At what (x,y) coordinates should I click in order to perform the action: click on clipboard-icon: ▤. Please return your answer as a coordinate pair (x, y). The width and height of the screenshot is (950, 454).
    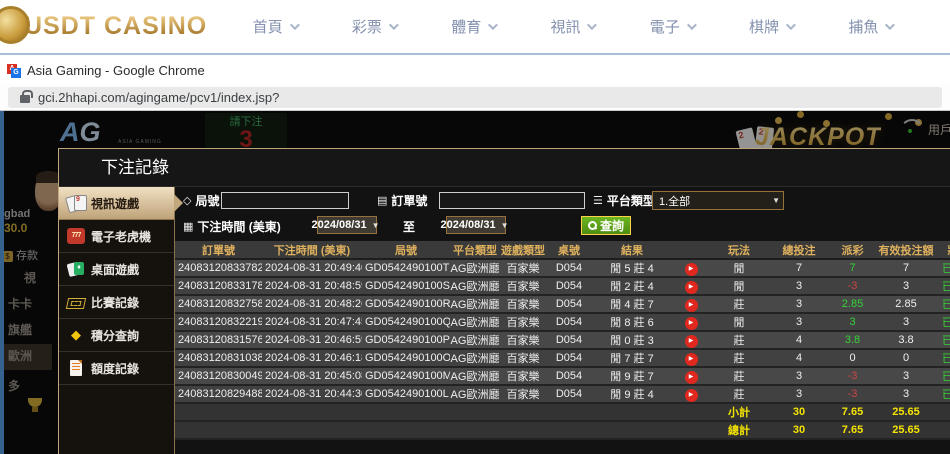
    Looking at the image, I should click on (382, 201).